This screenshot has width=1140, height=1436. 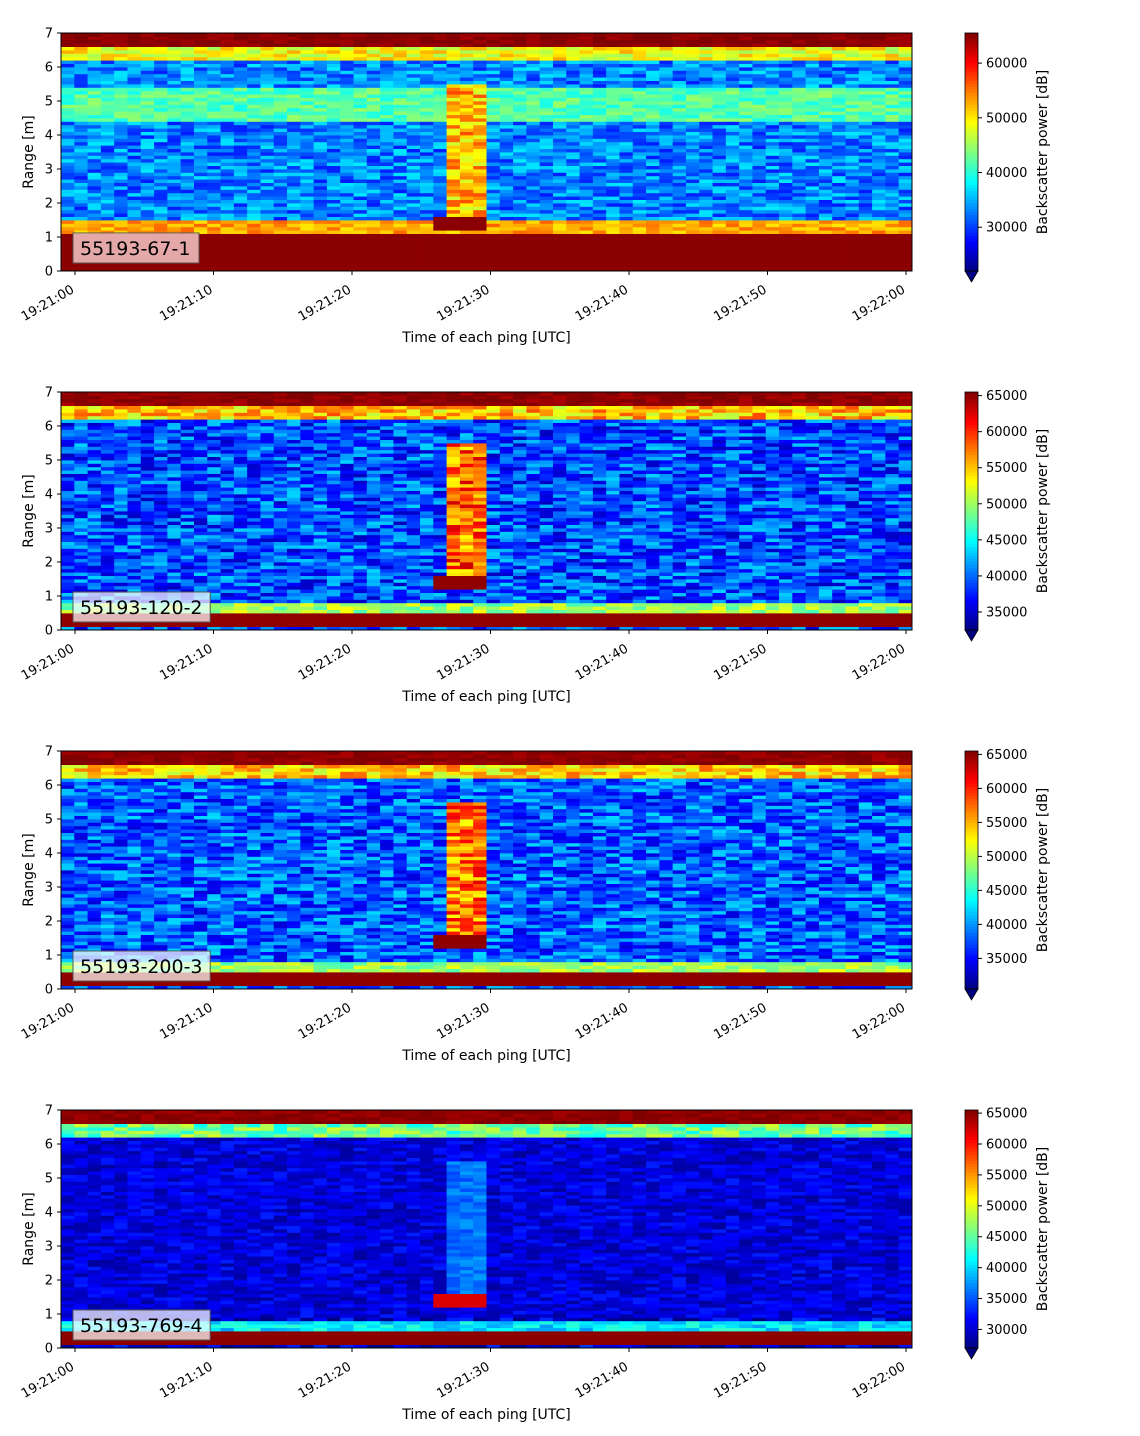 I want to click on colorbar-segment, so click(x=971, y=195).